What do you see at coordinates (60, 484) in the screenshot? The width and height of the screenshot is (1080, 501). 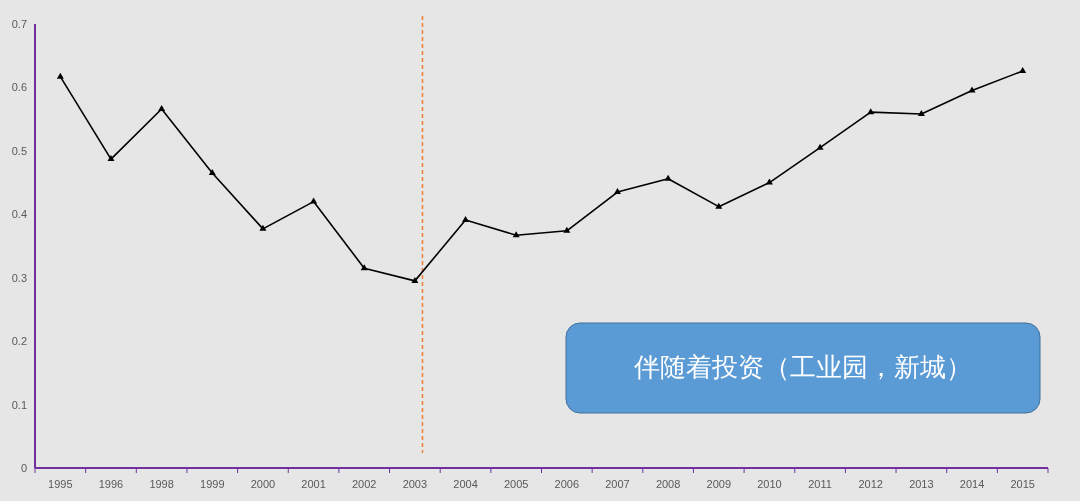 I see `x-tick-label: 1995` at bounding box center [60, 484].